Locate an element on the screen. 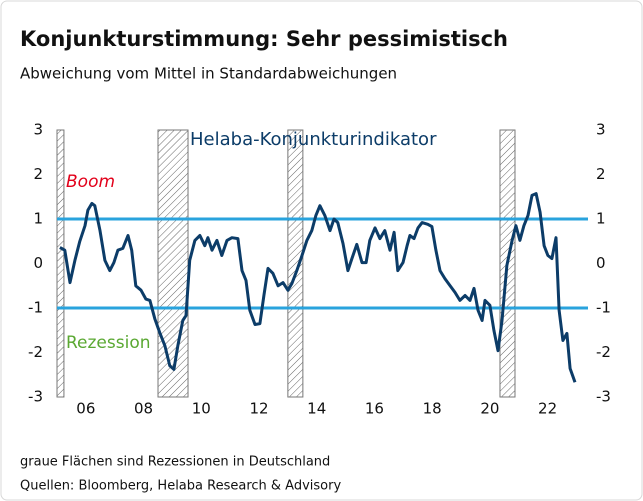 This screenshot has height=501, width=643. y-tick-label: 1 is located at coordinates (38, 219).